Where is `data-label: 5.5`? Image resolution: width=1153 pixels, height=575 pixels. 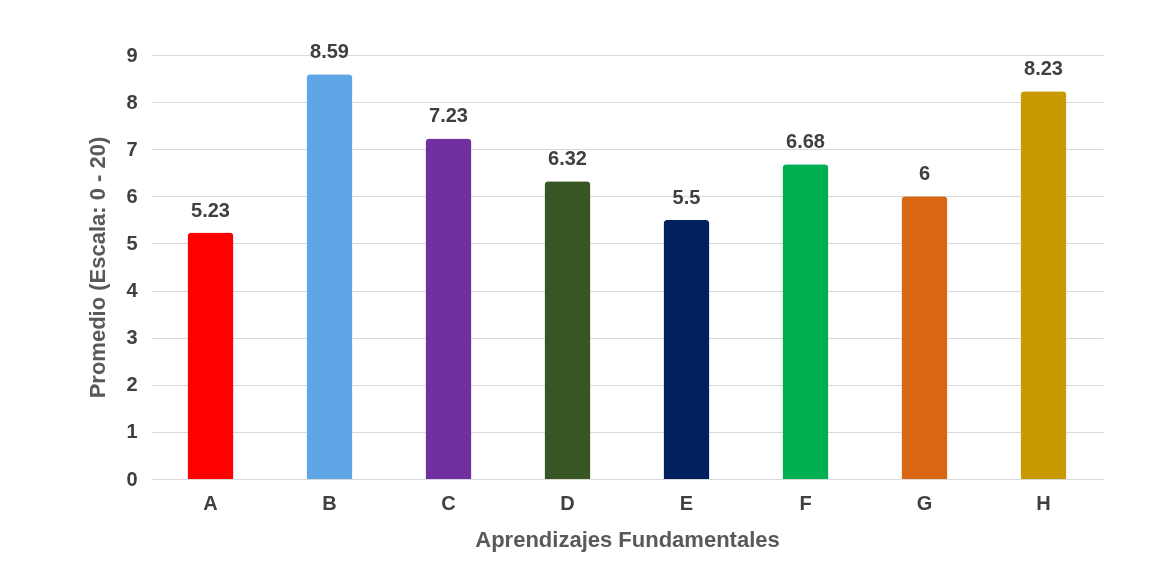
data-label: 5.5 is located at coordinates (686, 196).